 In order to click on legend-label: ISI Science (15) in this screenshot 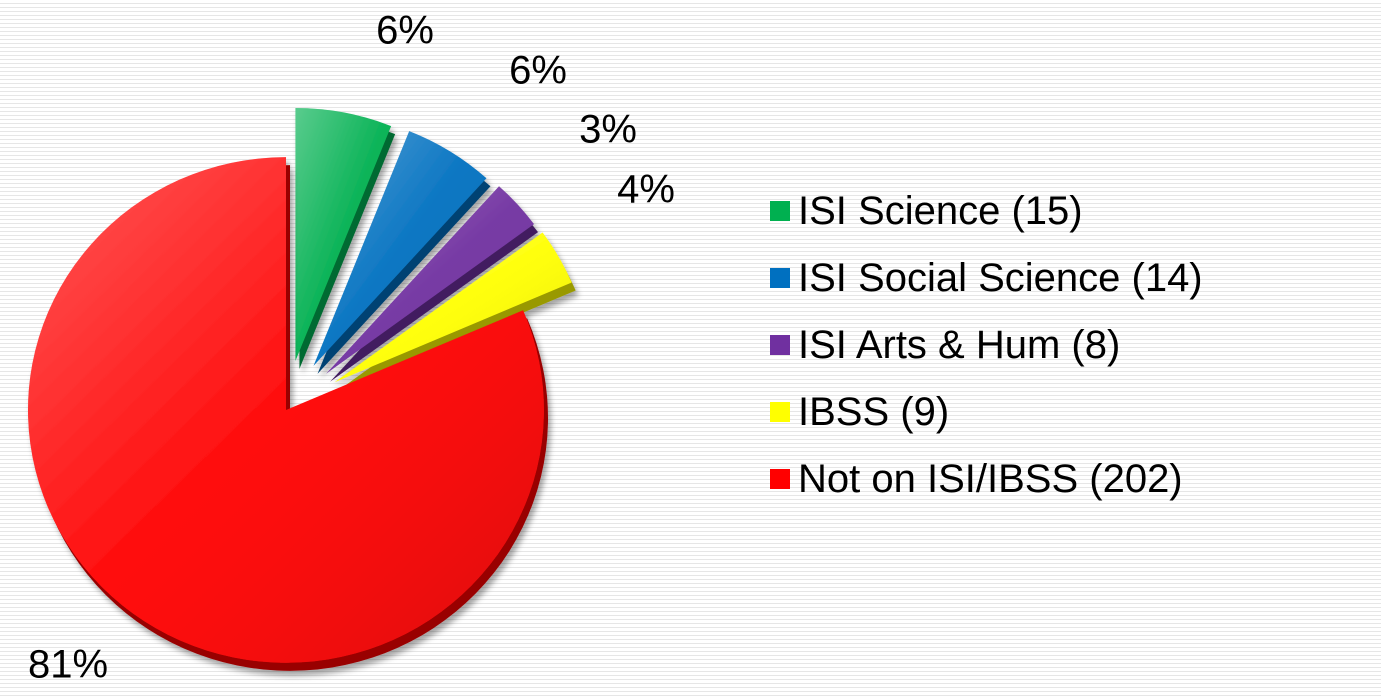, I will do `click(940, 211)`.